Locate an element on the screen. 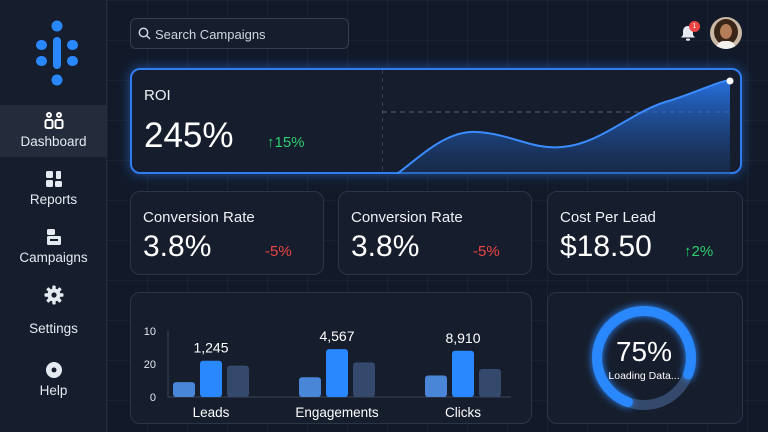 The width and height of the screenshot is (768, 432). roi-sparkline is located at coordinates (558, 122).